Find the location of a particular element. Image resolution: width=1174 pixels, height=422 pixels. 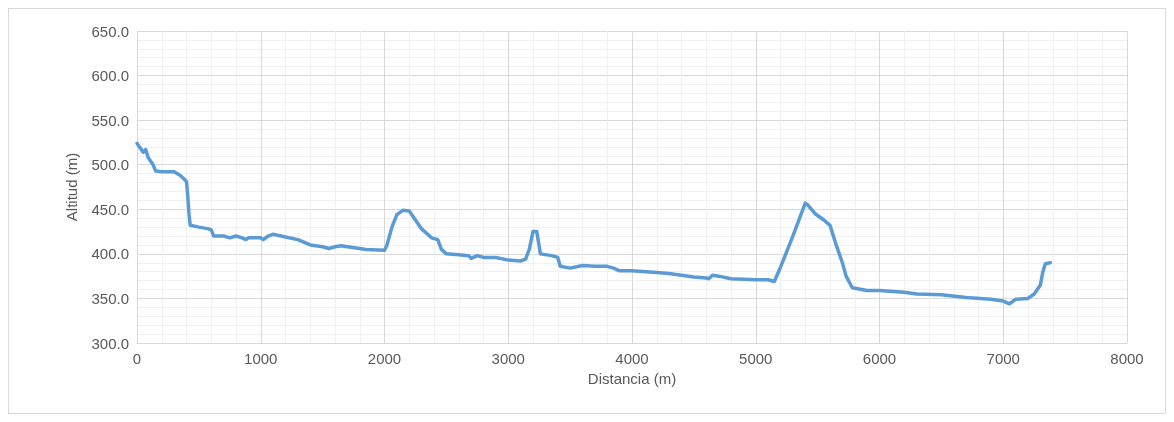

x-axis-title: Distancia (m) is located at coordinates (632, 378).